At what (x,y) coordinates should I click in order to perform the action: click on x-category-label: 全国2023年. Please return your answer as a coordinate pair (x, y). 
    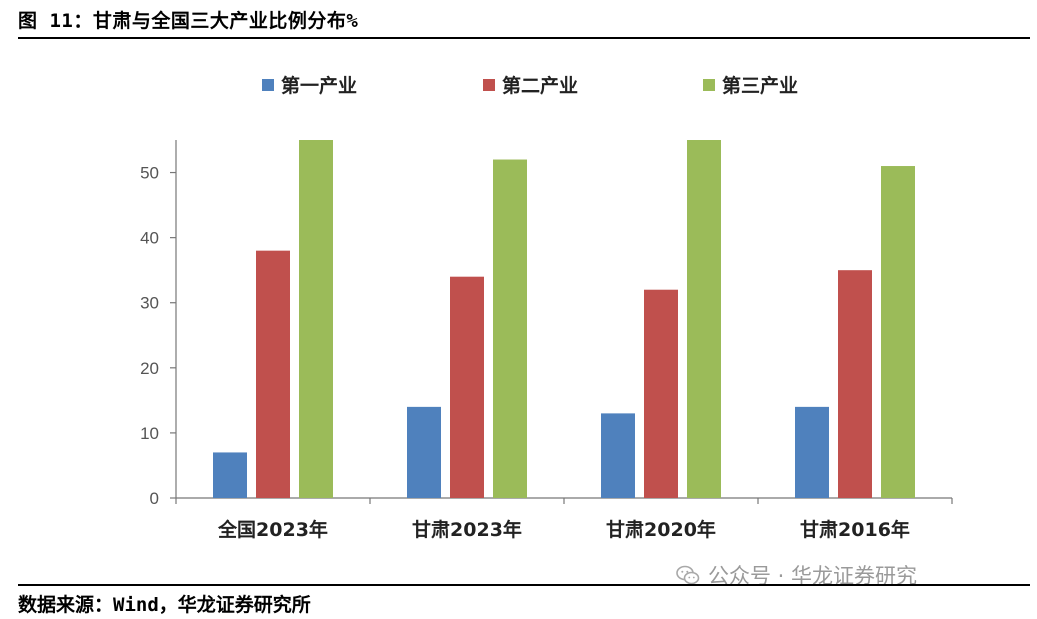
    Looking at the image, I should click on (272, 529).